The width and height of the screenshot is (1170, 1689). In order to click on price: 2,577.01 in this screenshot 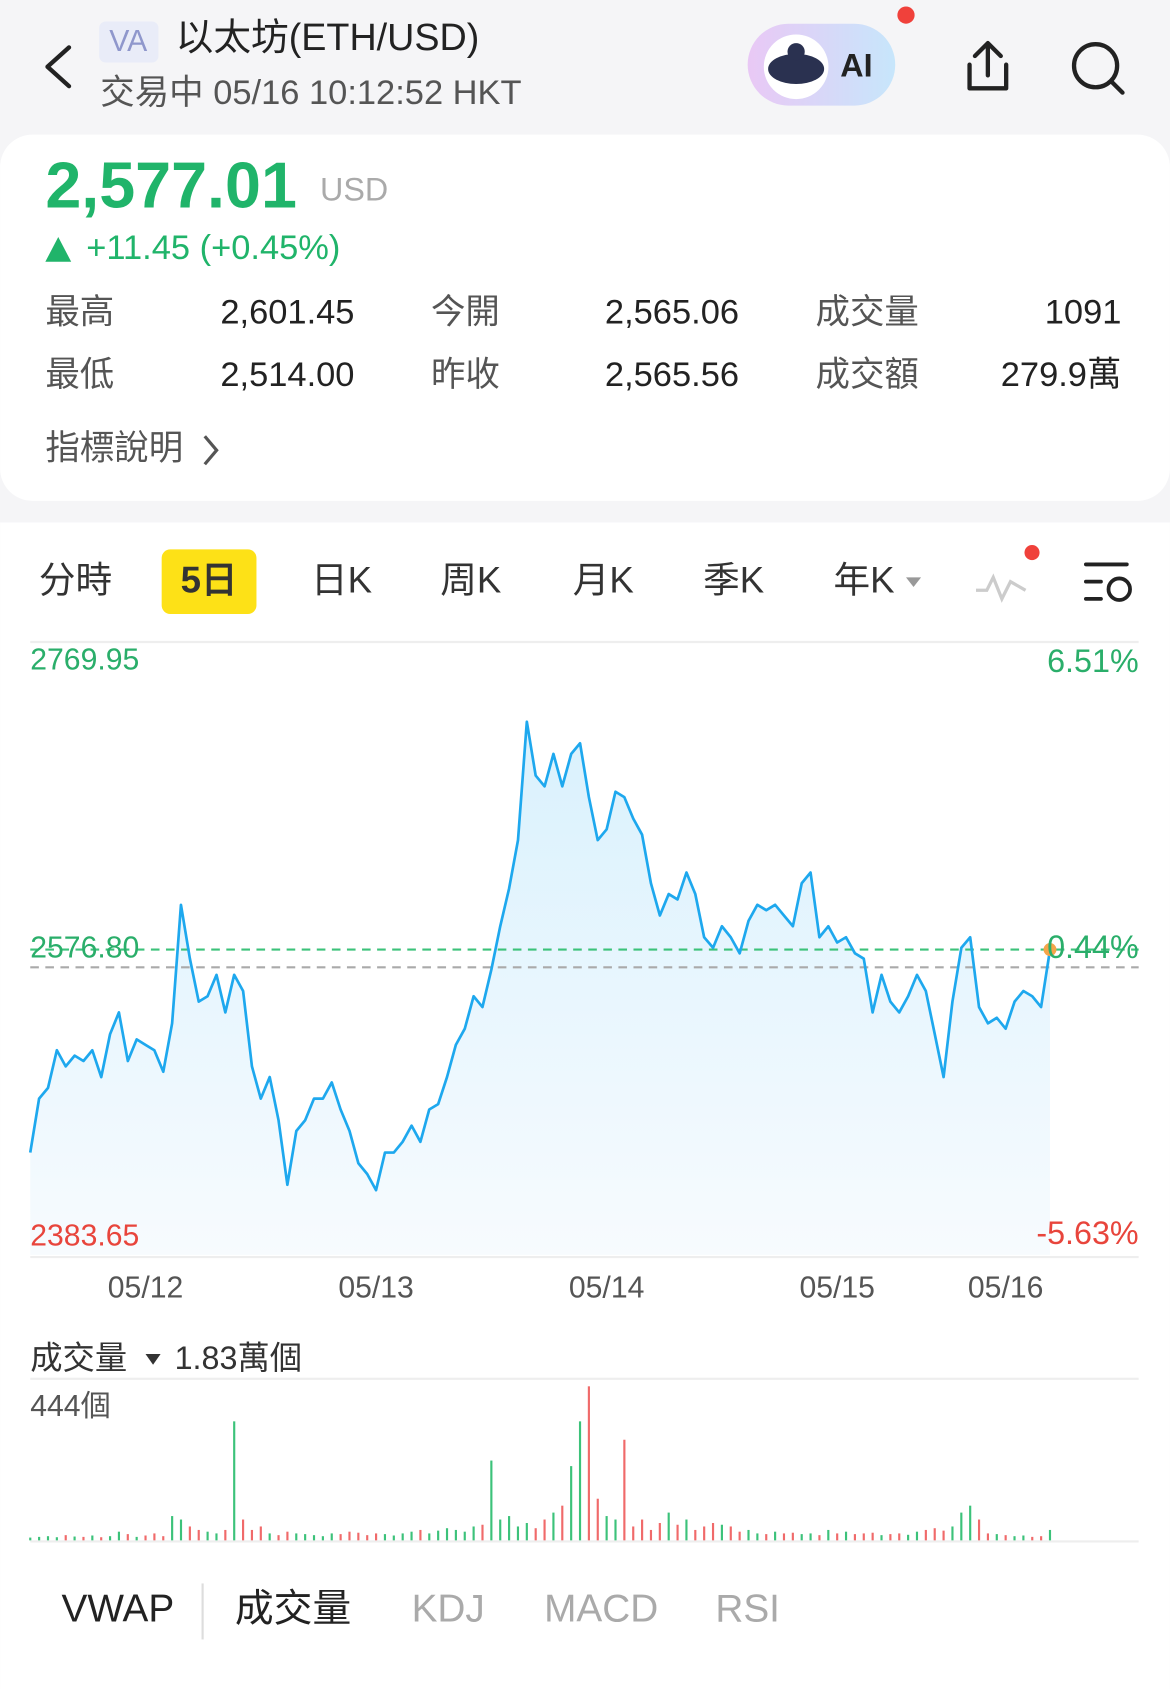, I will do `click(171, 185)`.